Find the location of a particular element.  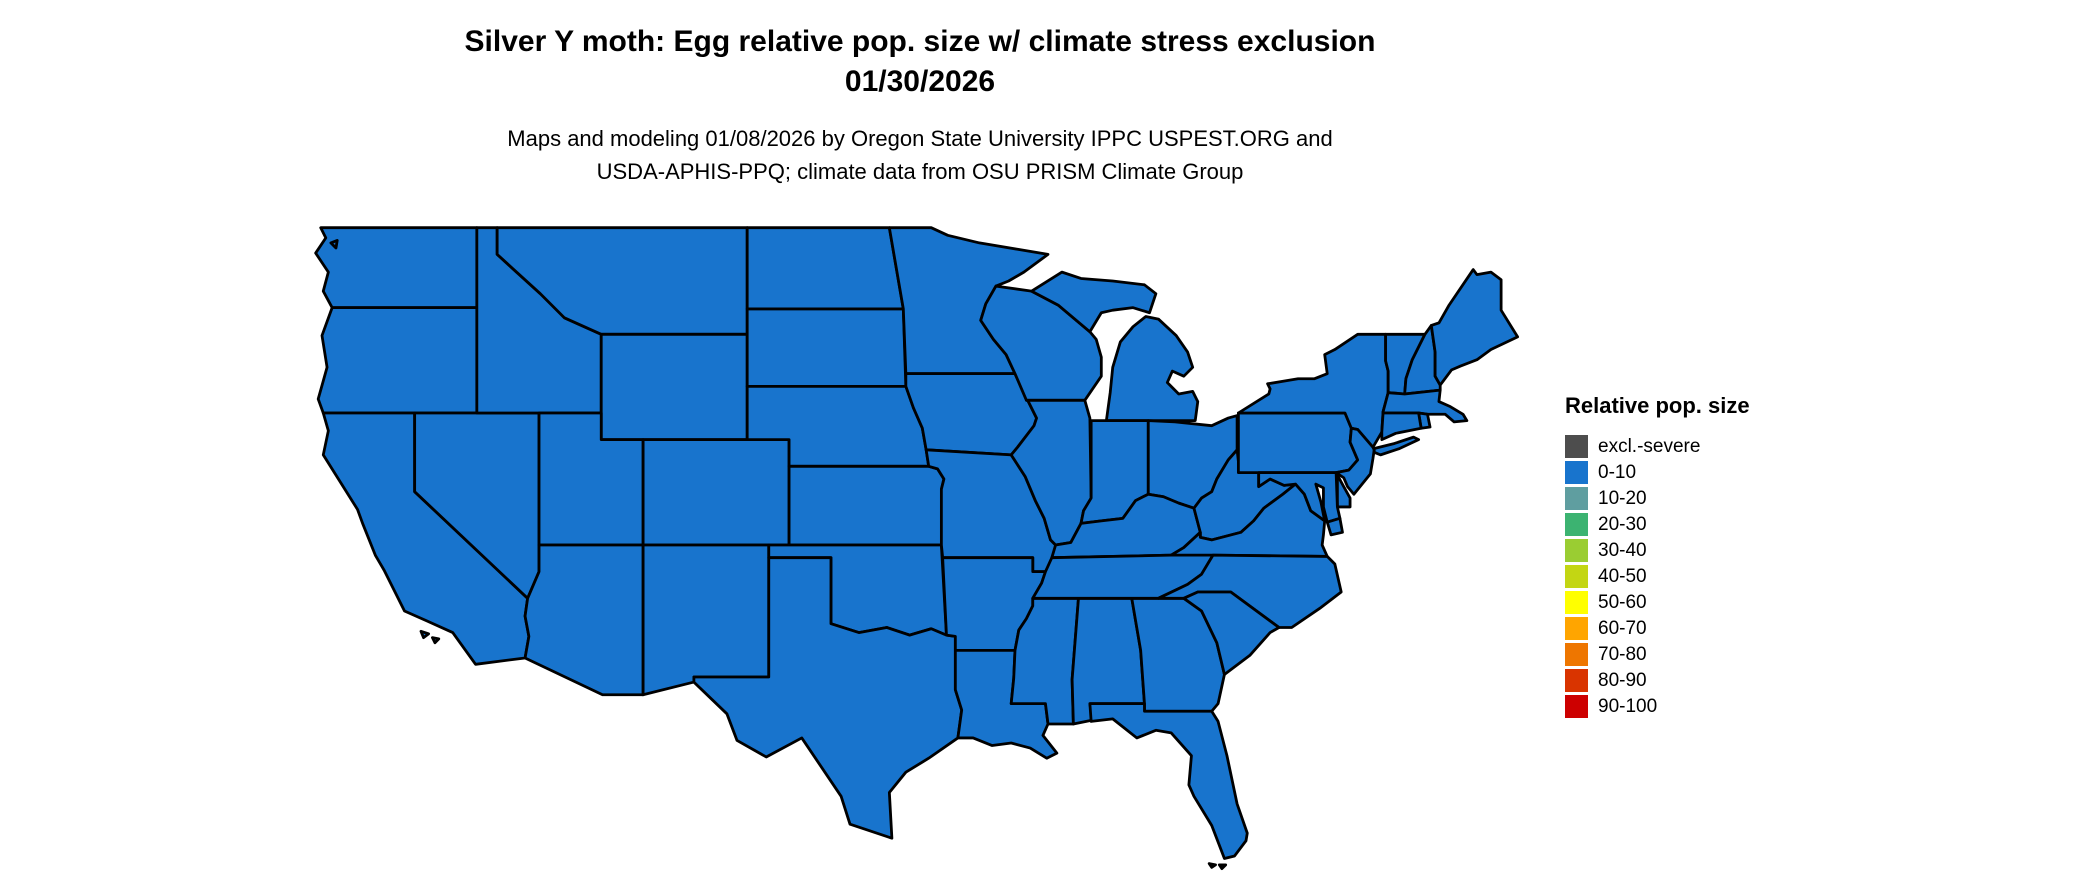

state-iowa is located at coordinates (971, 414).